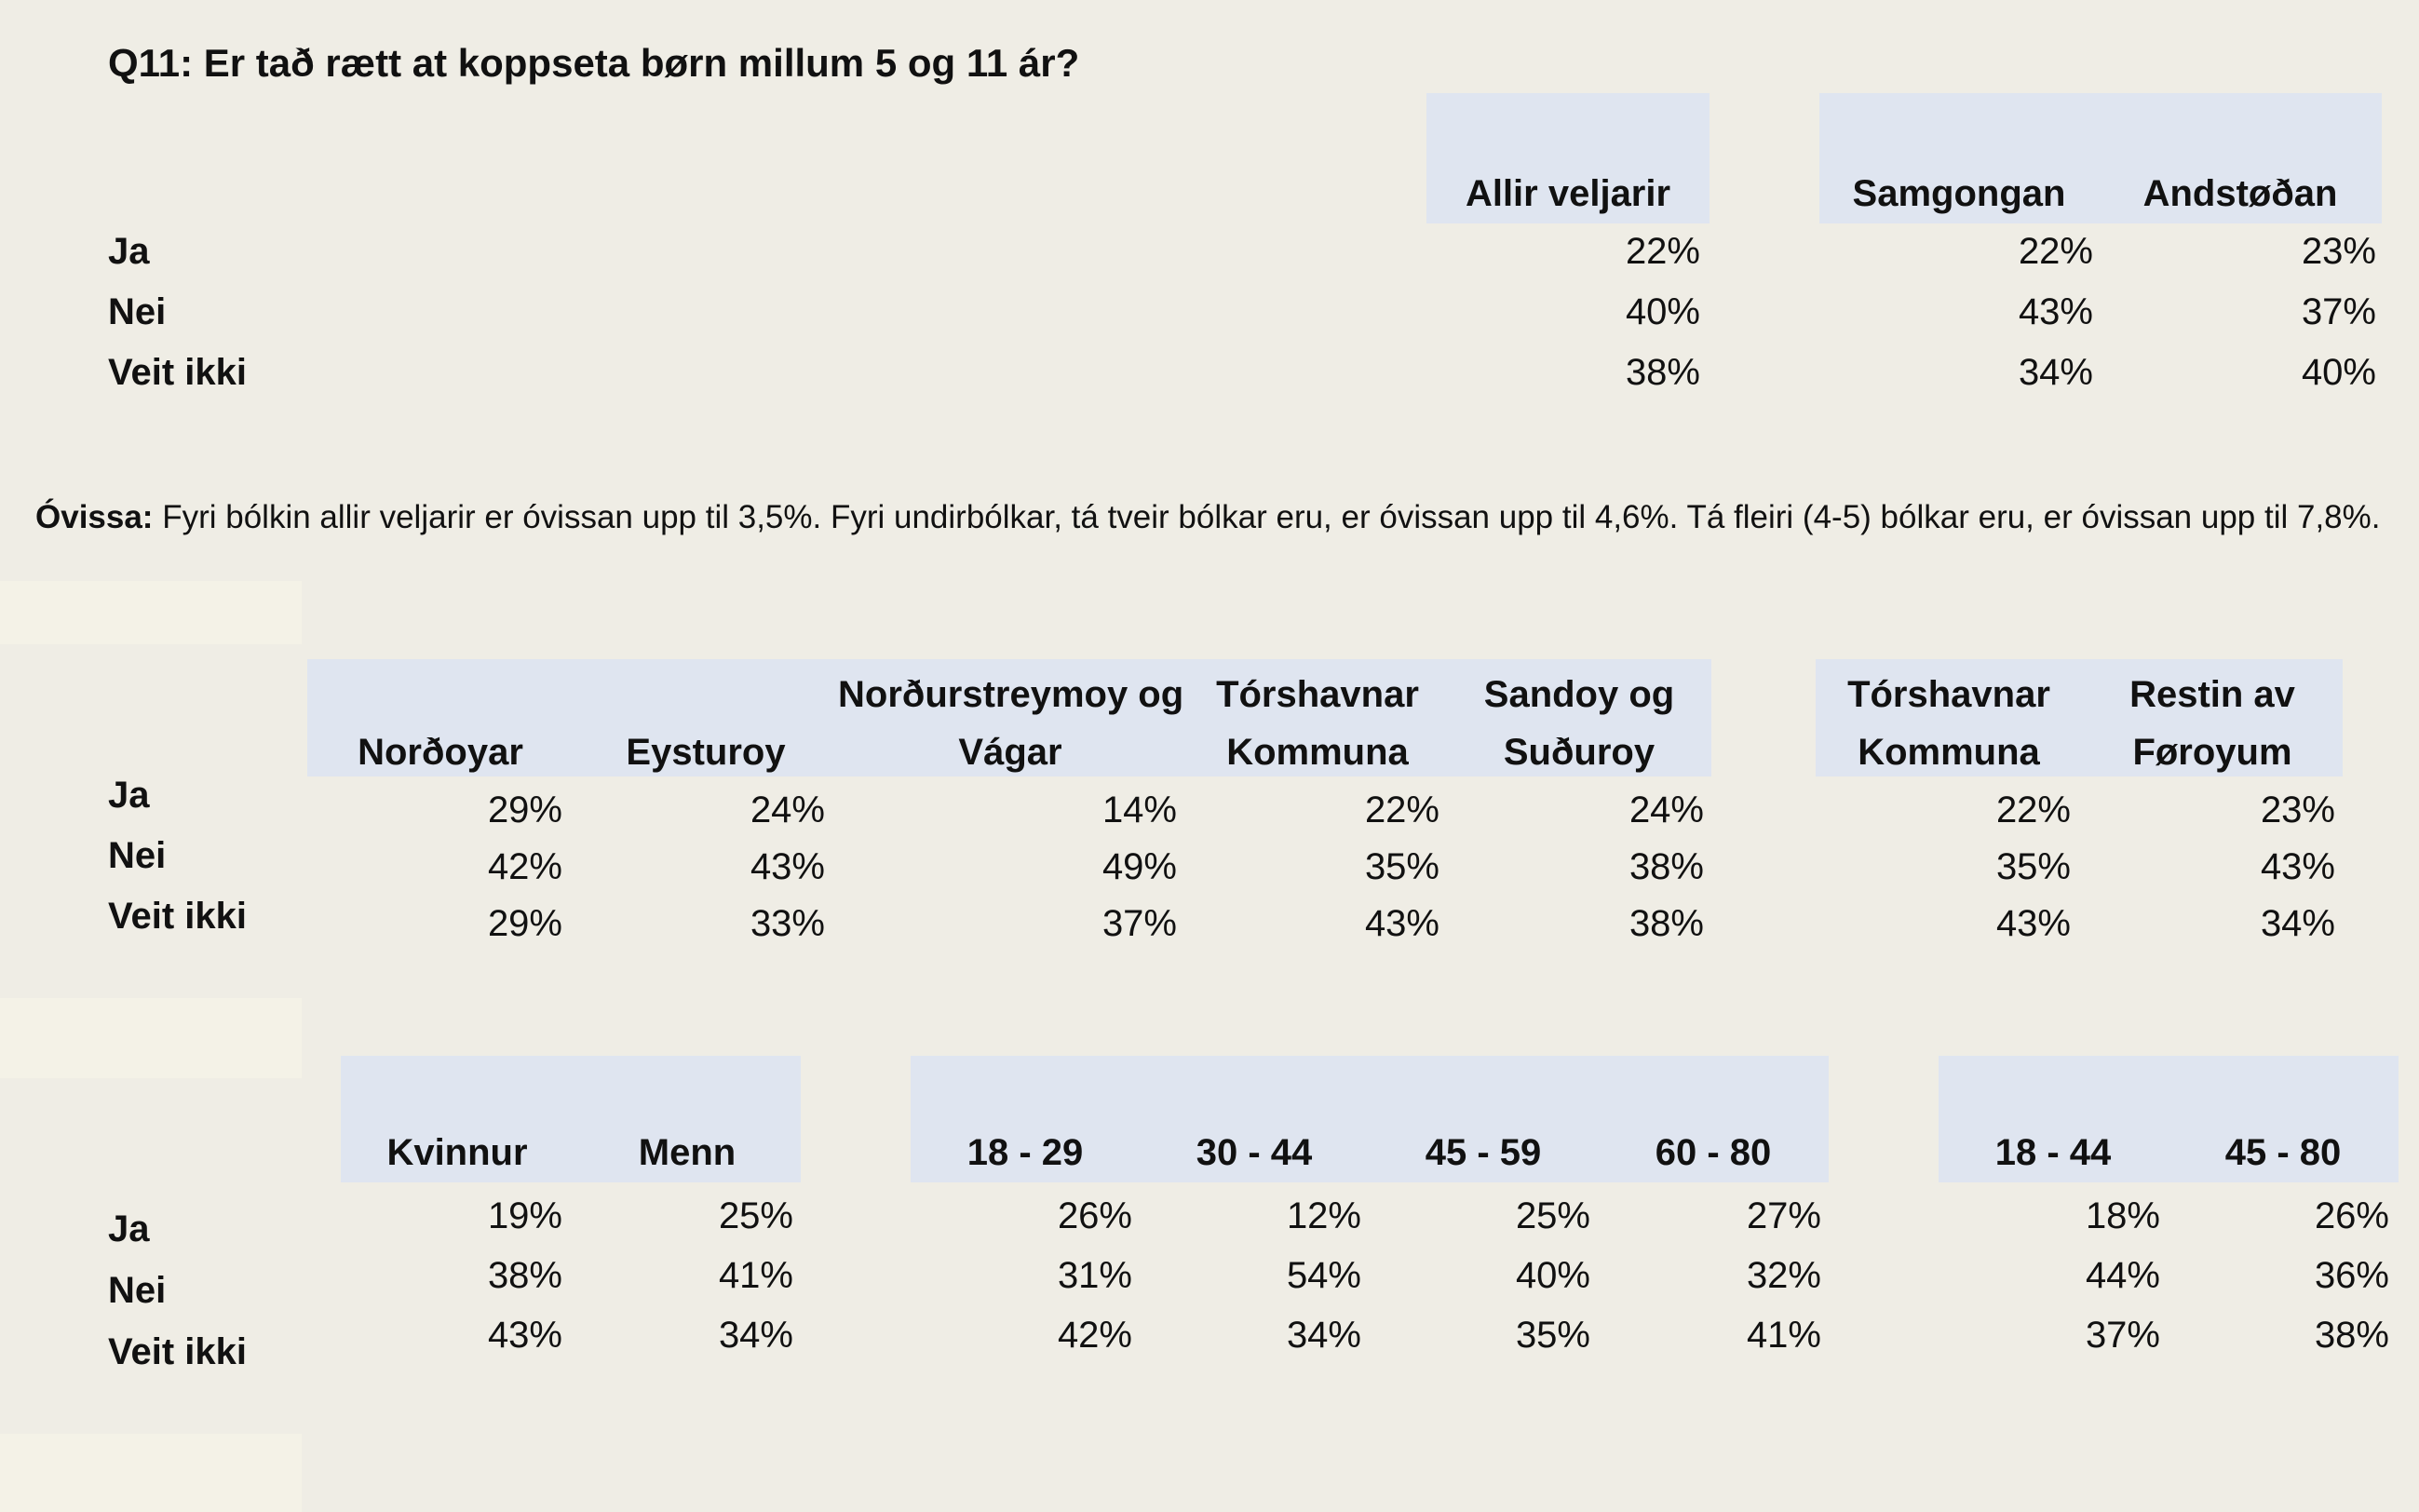 The image size is (2419, 1512). What do you see at coordinates (1010, 753) in the screenshot?
I see `column-header-line2: Vágar` at bounding box center [1010, 753].